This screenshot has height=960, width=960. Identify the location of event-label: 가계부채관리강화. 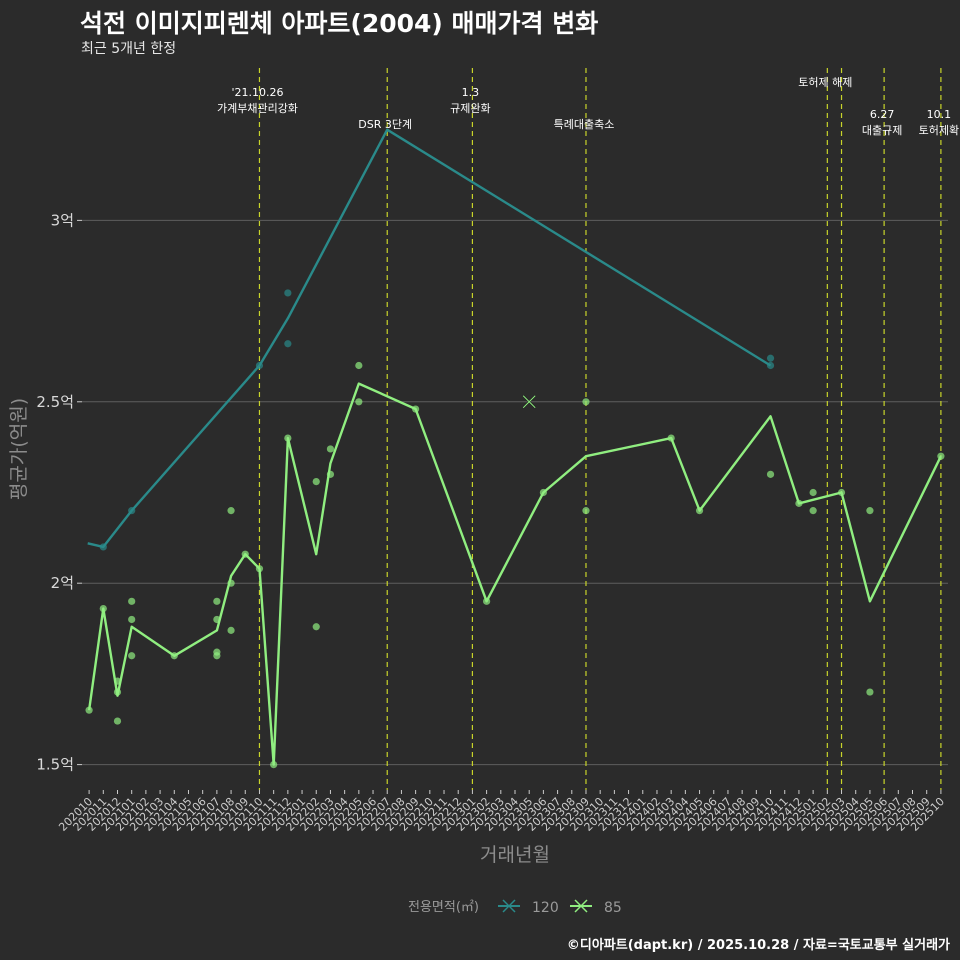
(257, 108).